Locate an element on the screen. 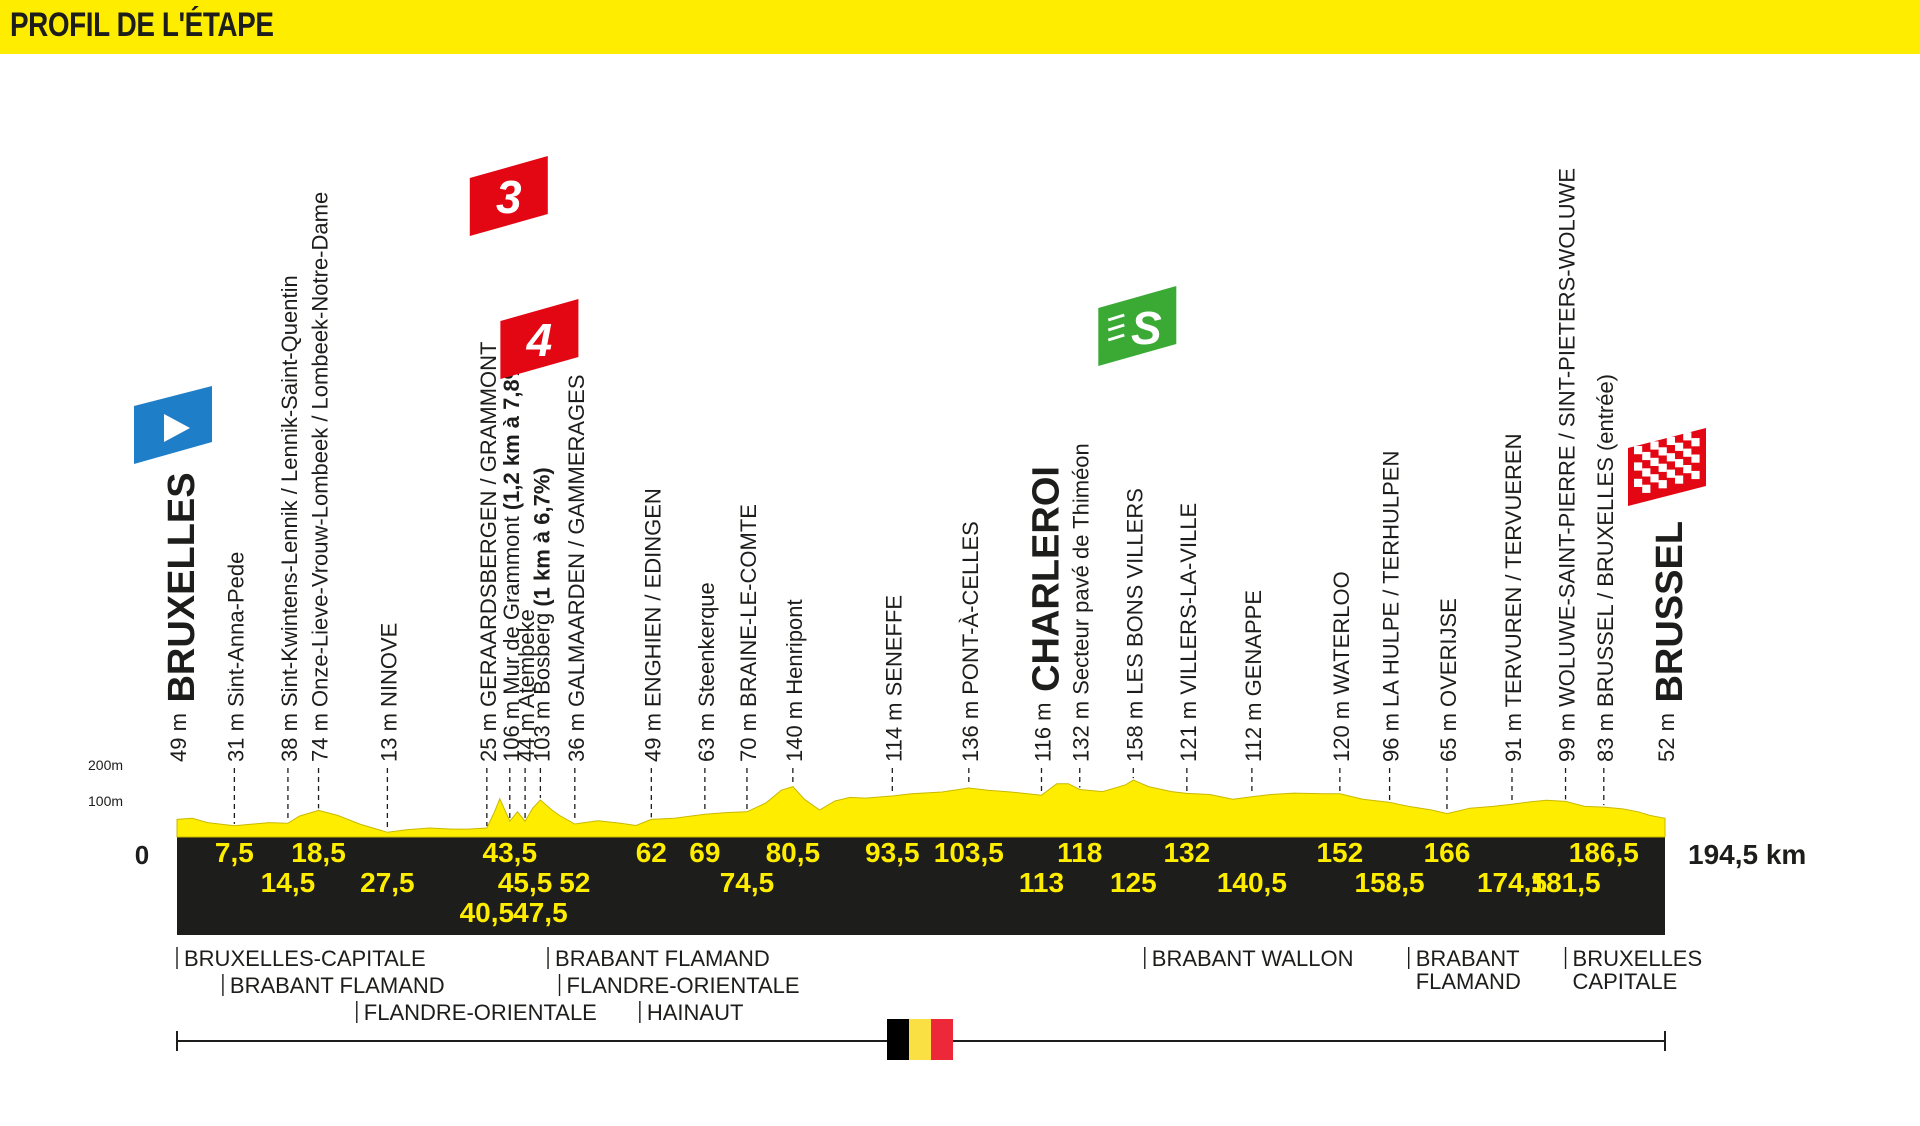 This screenshot has height=1126, width=1920. waypoint-label: 49 m ENGHIEN / EDINGEN is located at coordinates (652, 625).